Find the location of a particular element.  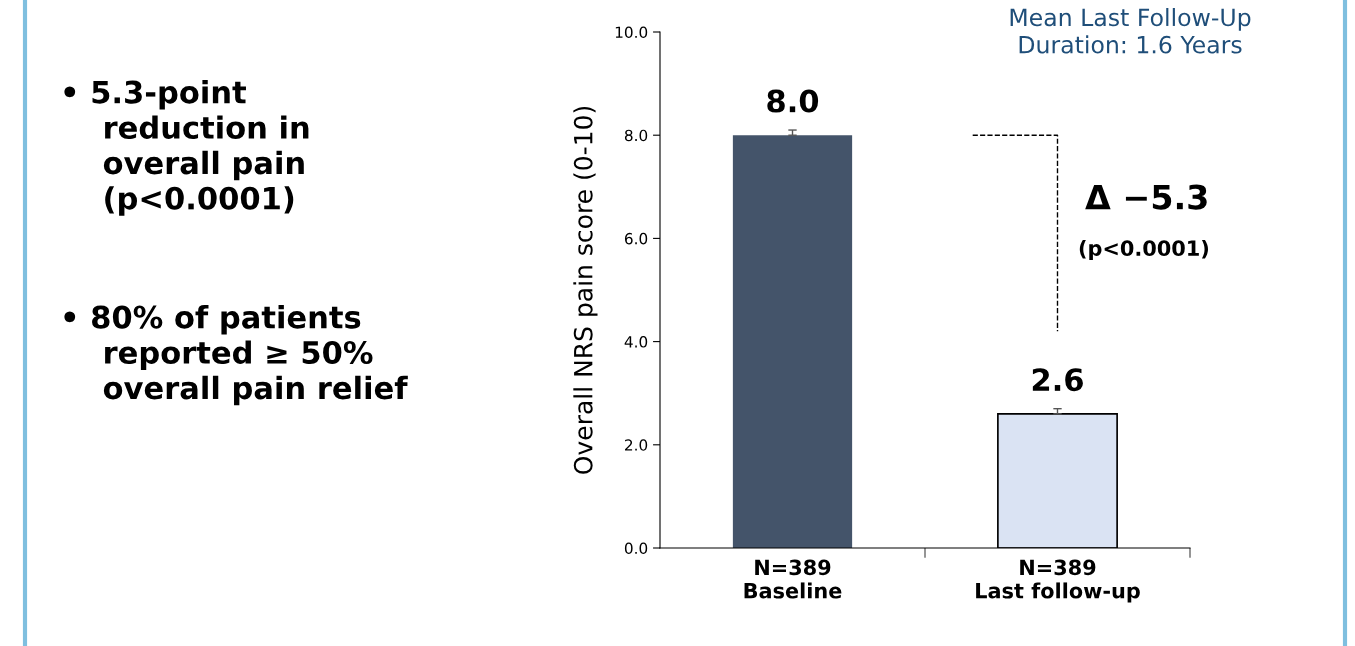

annotation: (p<0.0001) is located at coordinates (1144, 250).